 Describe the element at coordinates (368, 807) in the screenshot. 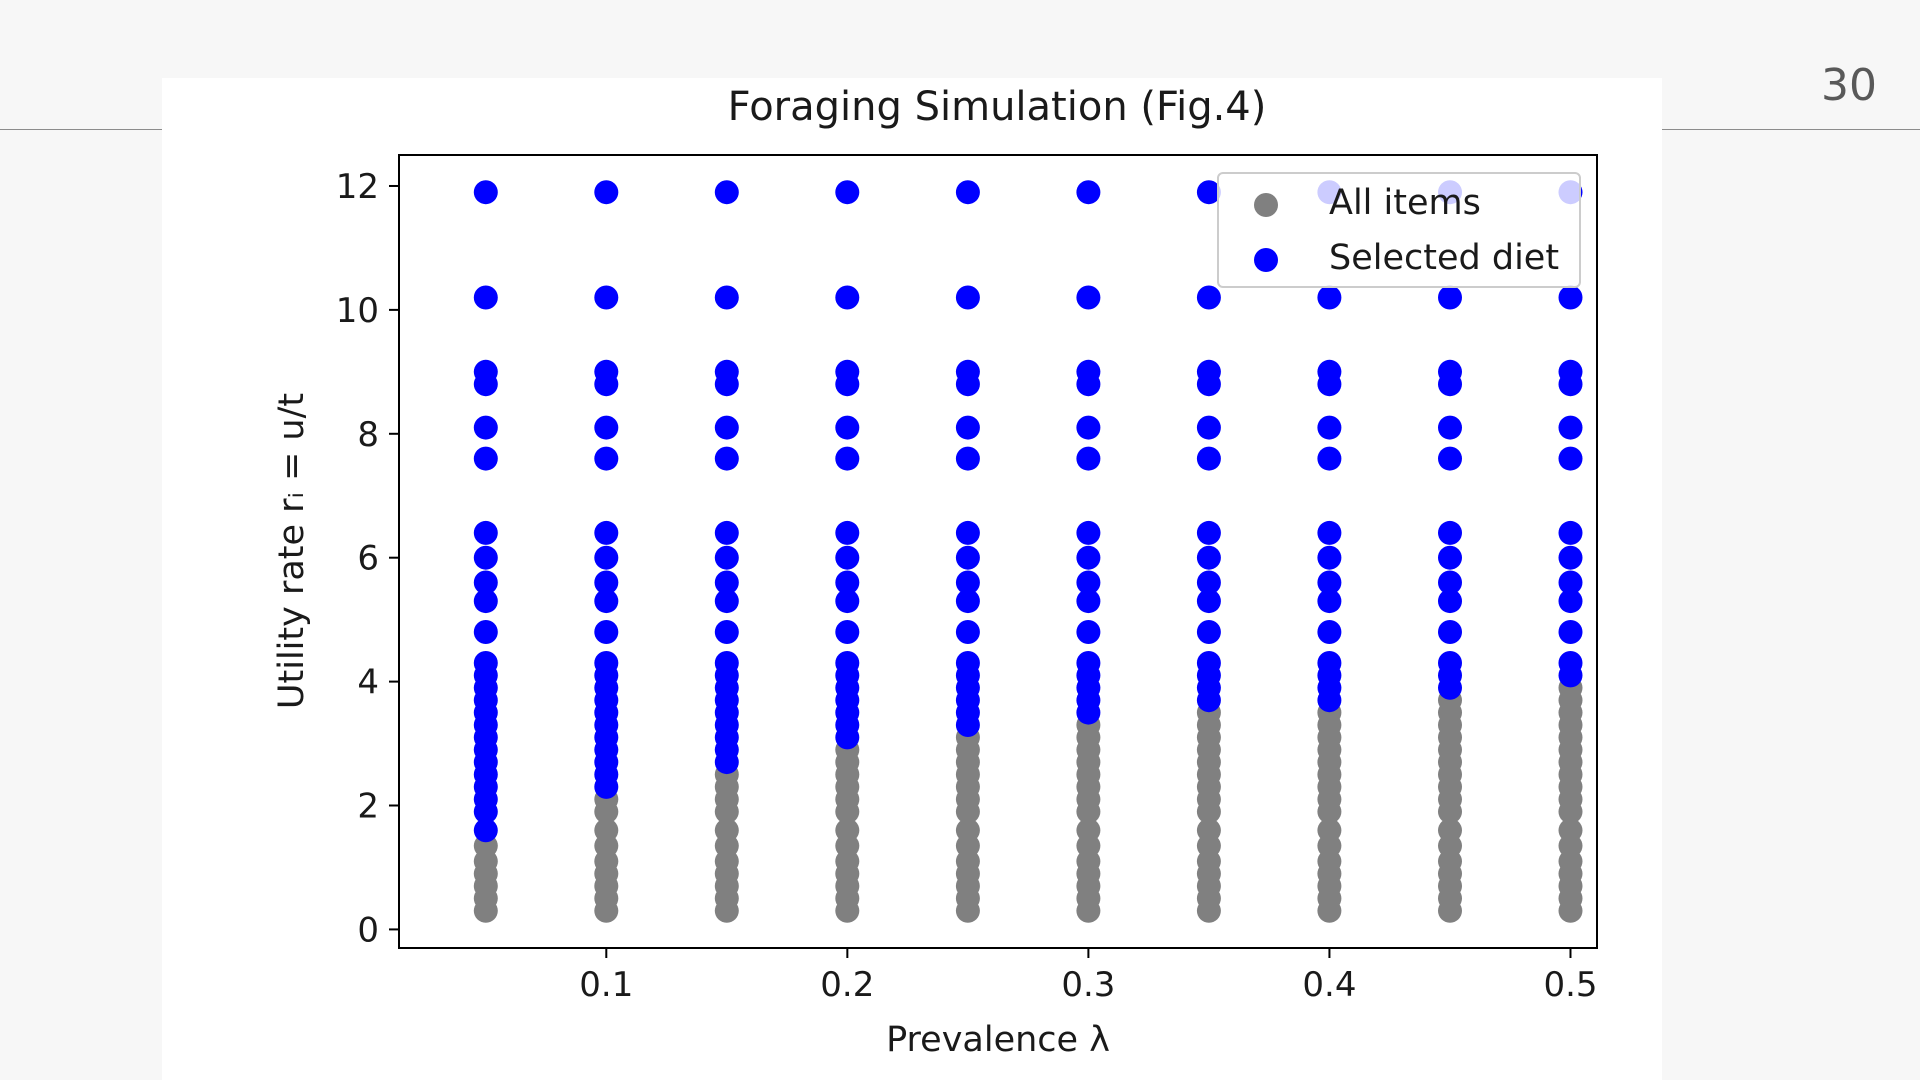

I see `y-tick-label: 2` at that location.